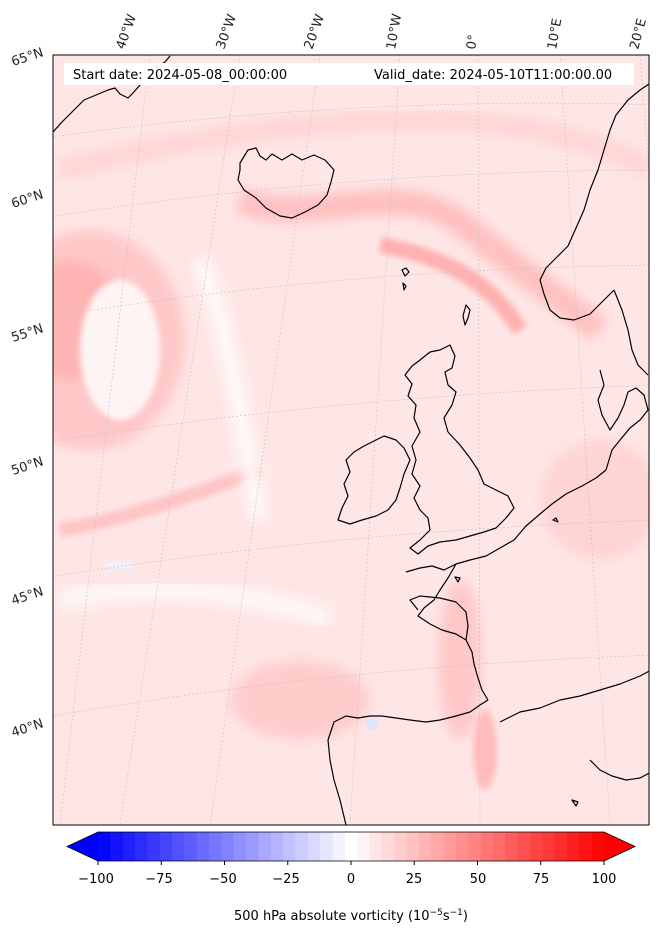 Image resolution: width=659 pixels, height=936 pixels. I want to click on cb-tick-label: 75, so click(541, 879).